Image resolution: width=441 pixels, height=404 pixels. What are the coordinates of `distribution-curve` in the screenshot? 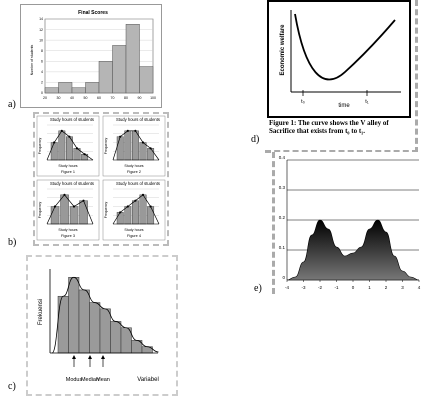 It's located at (105, 315).